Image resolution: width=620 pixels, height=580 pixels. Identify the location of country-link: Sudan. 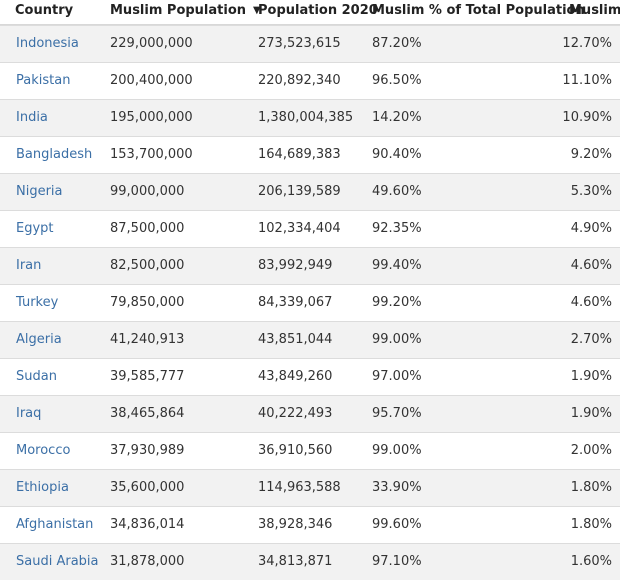
(36, 376).